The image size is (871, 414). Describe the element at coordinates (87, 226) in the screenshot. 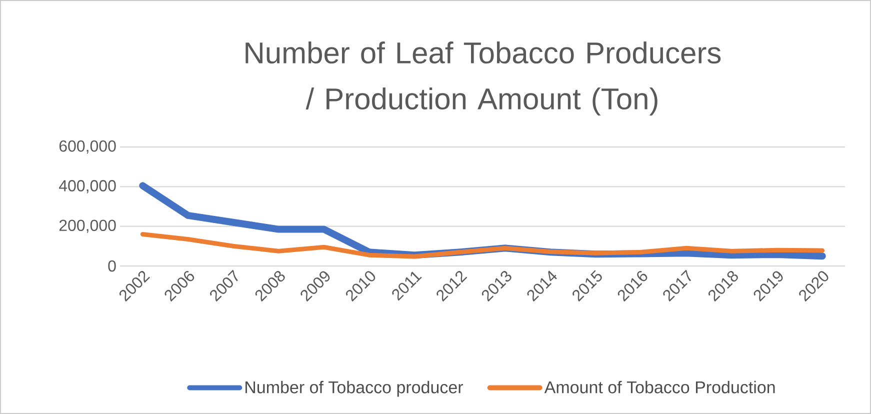

I see `y-tick-label: 200,000` at that location.